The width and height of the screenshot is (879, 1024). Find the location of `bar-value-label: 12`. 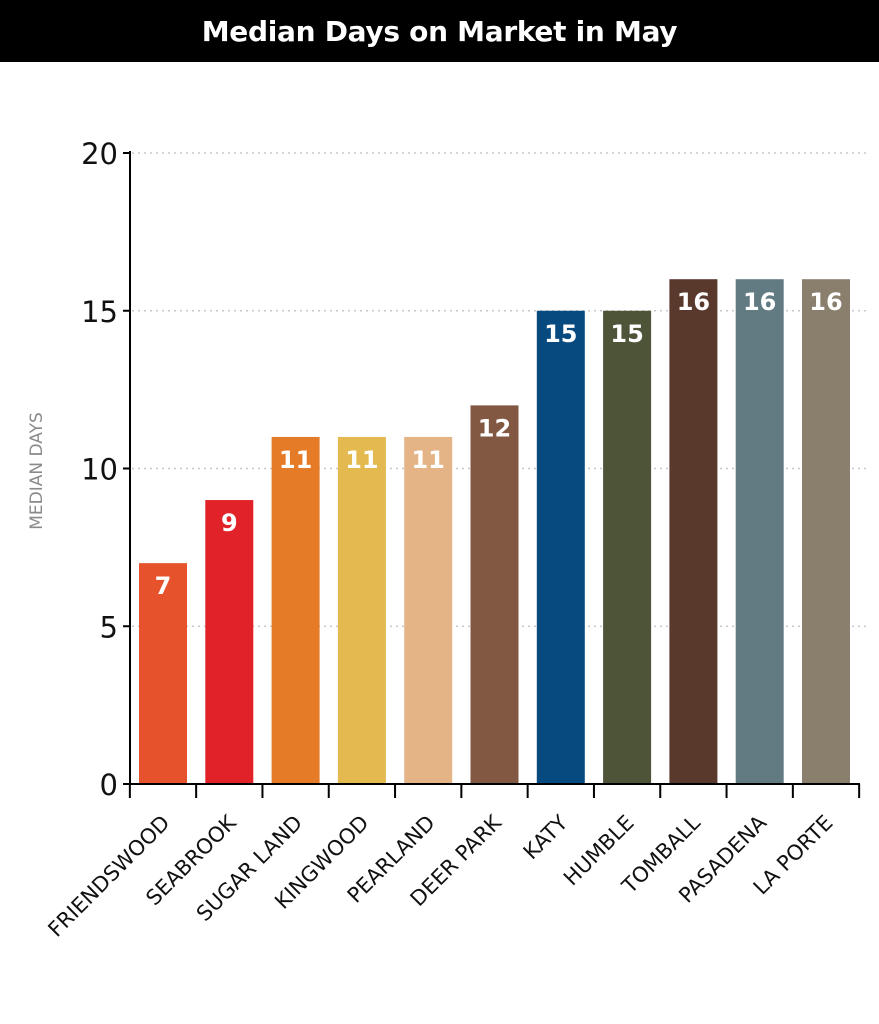

bar-value-label: 12 is located at coordinates (494, 428).